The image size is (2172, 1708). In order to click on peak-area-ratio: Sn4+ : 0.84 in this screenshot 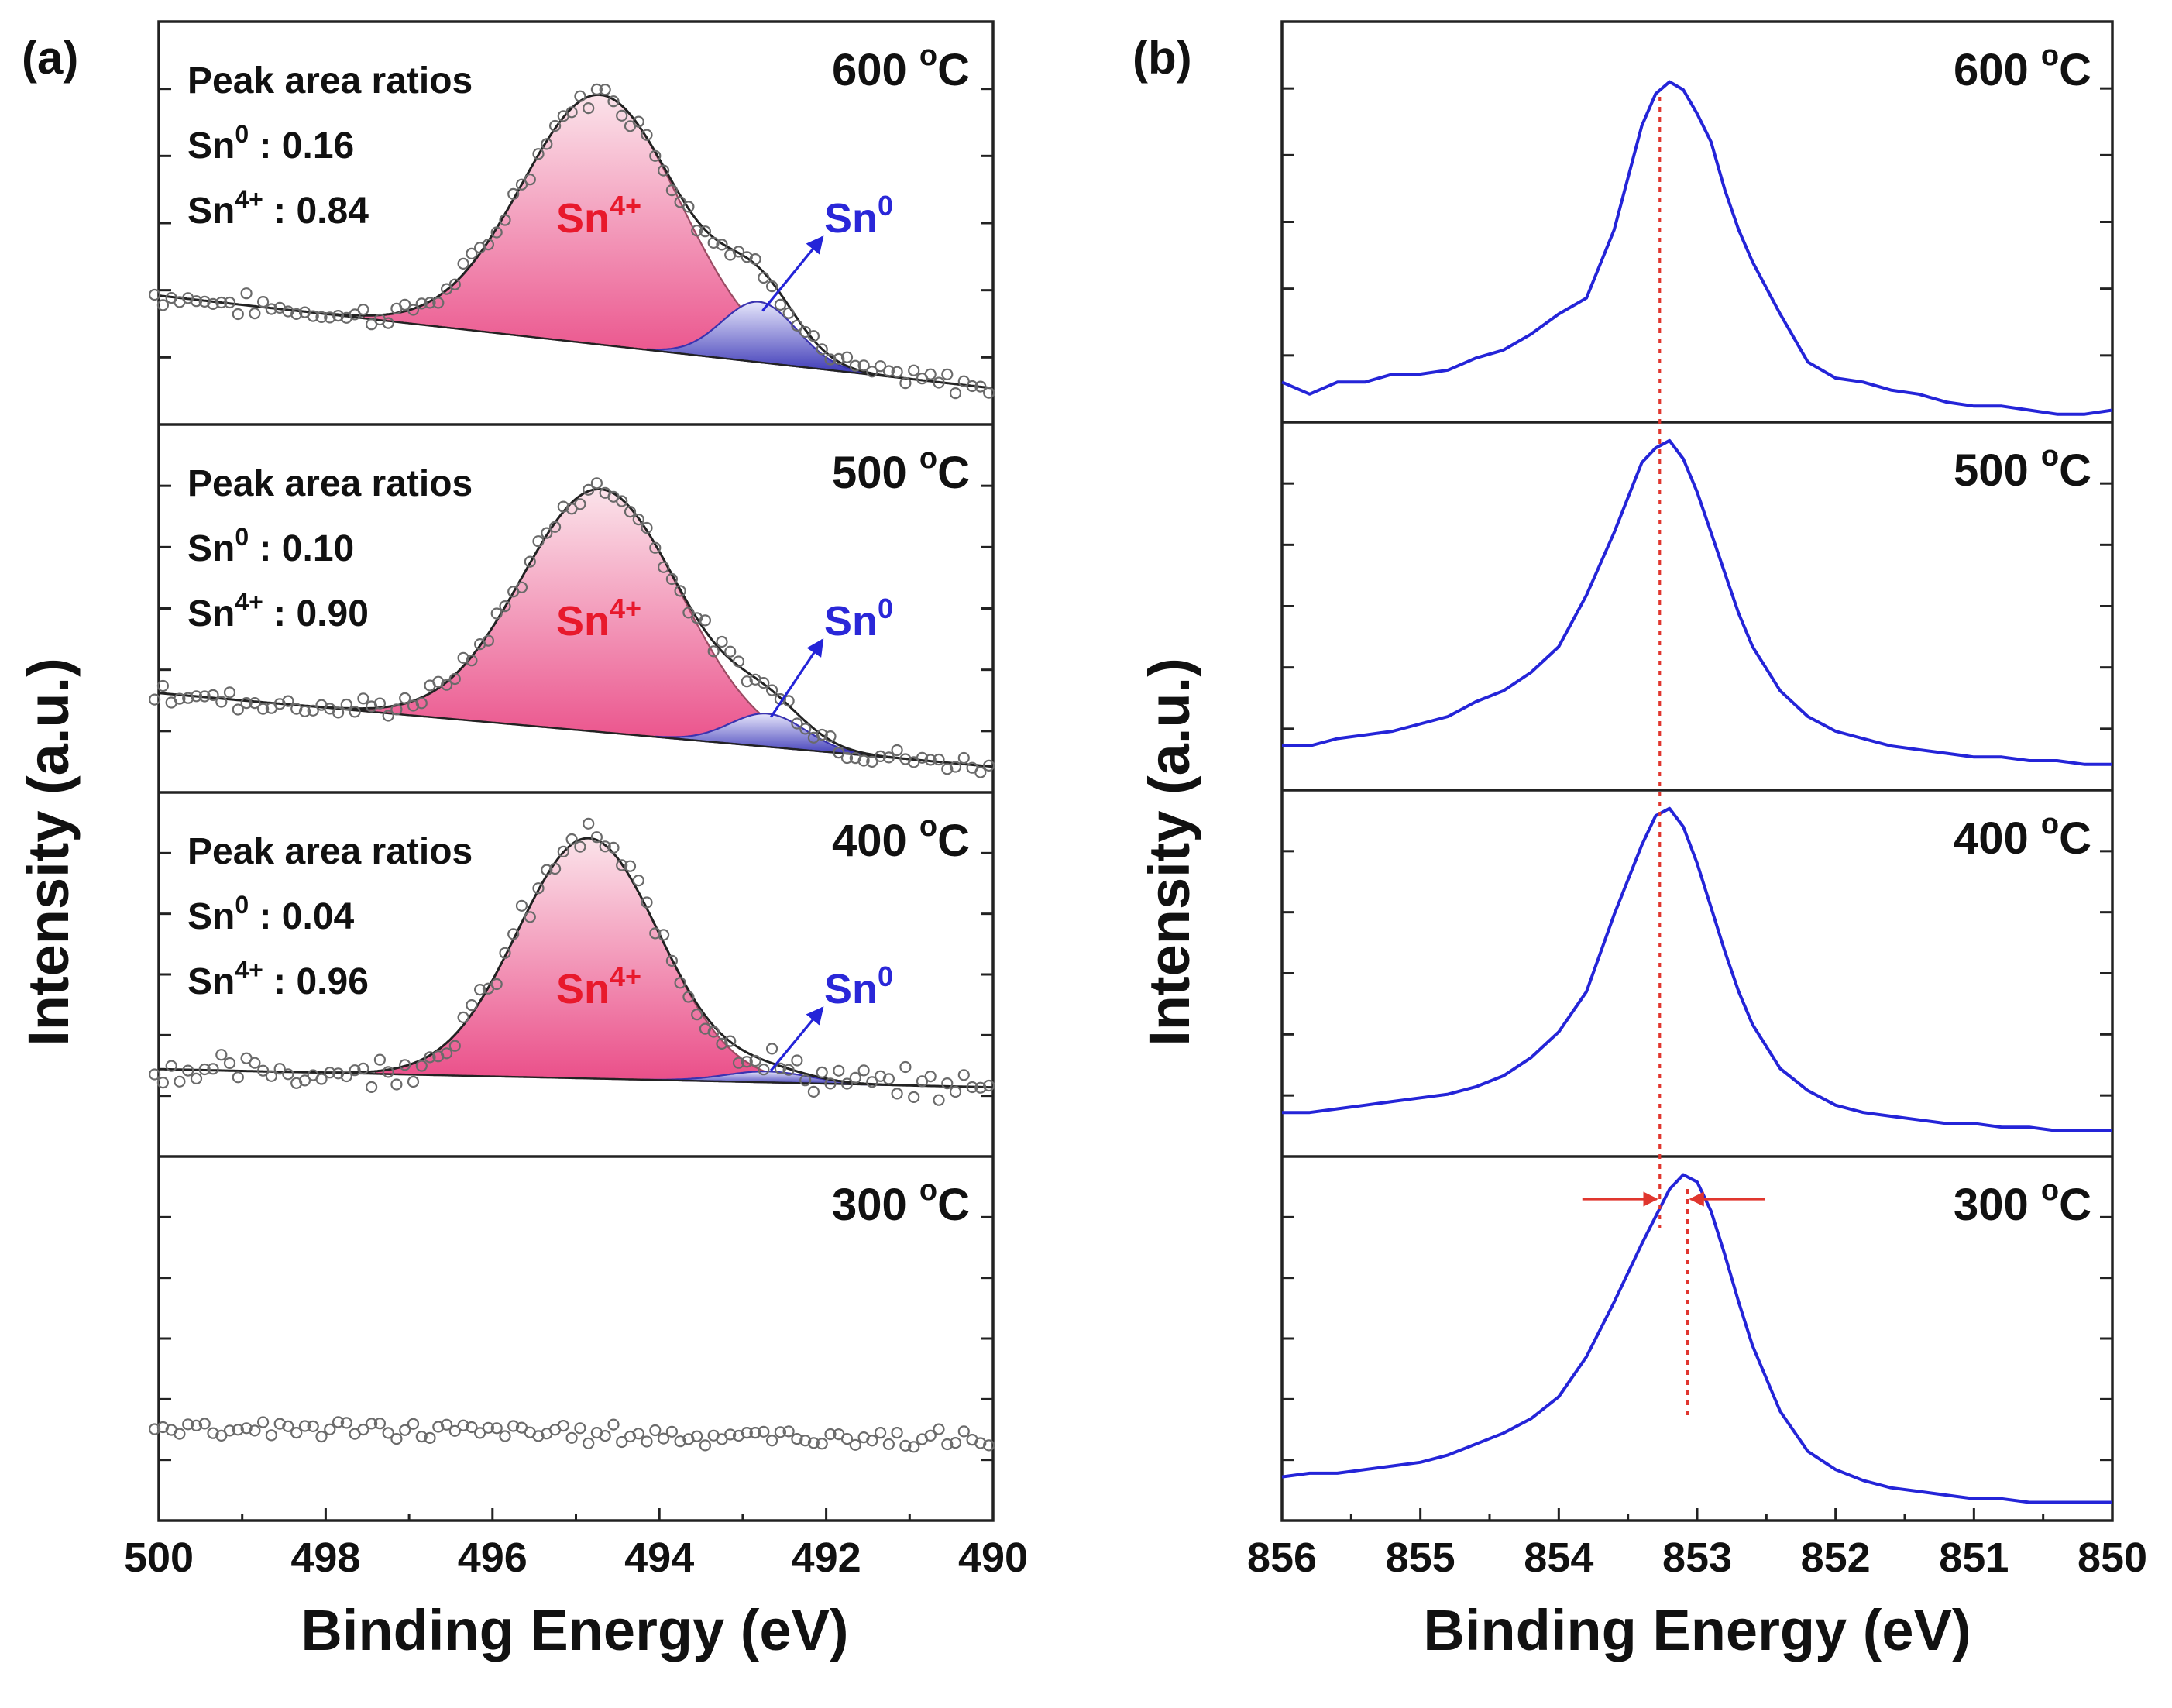, I will do `click(278, 208)`.